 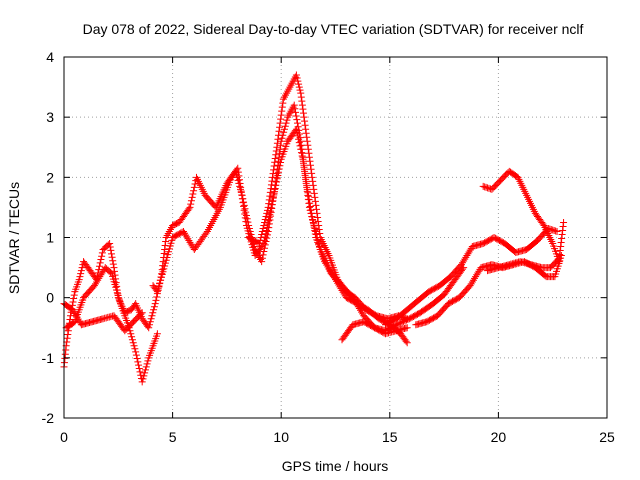 What do you see at coordinates (14, 238) in the screenshot?
I see `y-axis-label: SDTVAR / TECUs` at bounding box center [14, 238].